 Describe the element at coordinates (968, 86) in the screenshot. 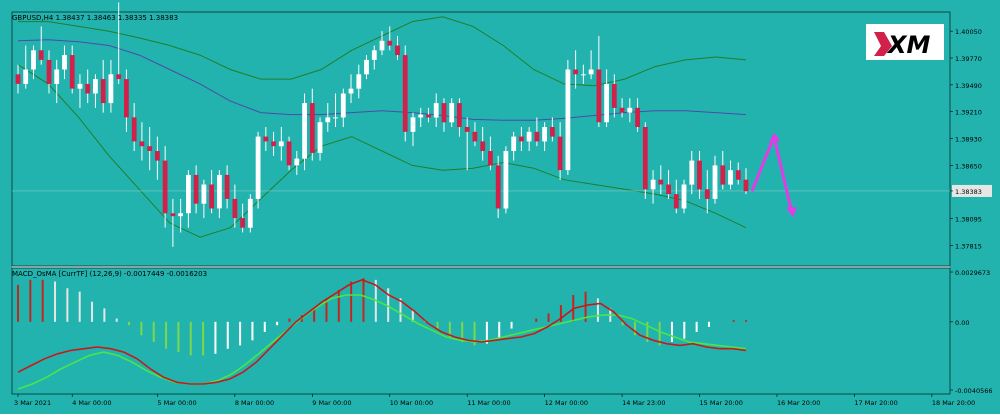

I see `price-tick-label: 1.39490` at that location.